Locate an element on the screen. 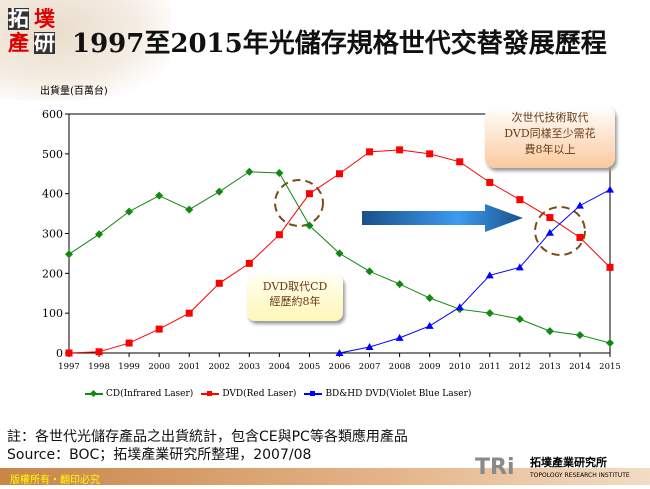 The image size is (650, 489). x-tick-label: 2011 is located at coordinates (490, 367).